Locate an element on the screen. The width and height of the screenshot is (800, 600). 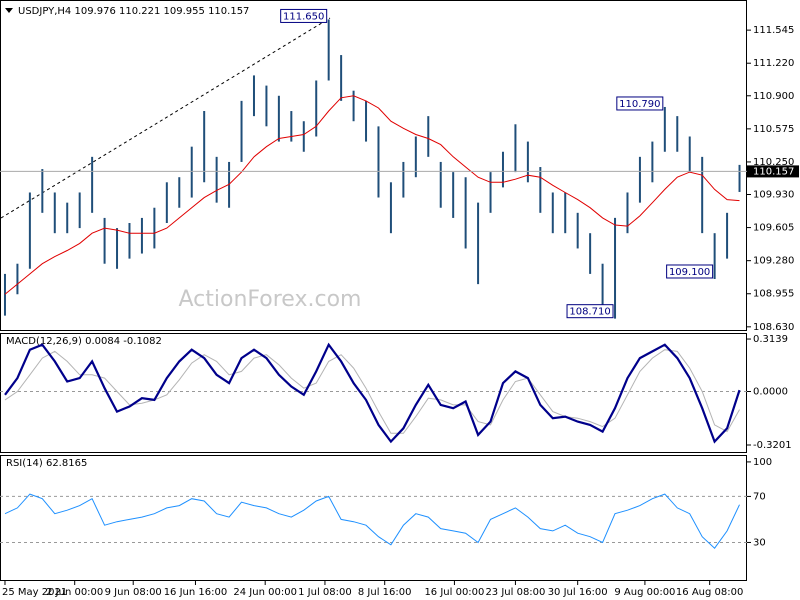
last-price-label: 110.157 is located at coordinates (773, 171).